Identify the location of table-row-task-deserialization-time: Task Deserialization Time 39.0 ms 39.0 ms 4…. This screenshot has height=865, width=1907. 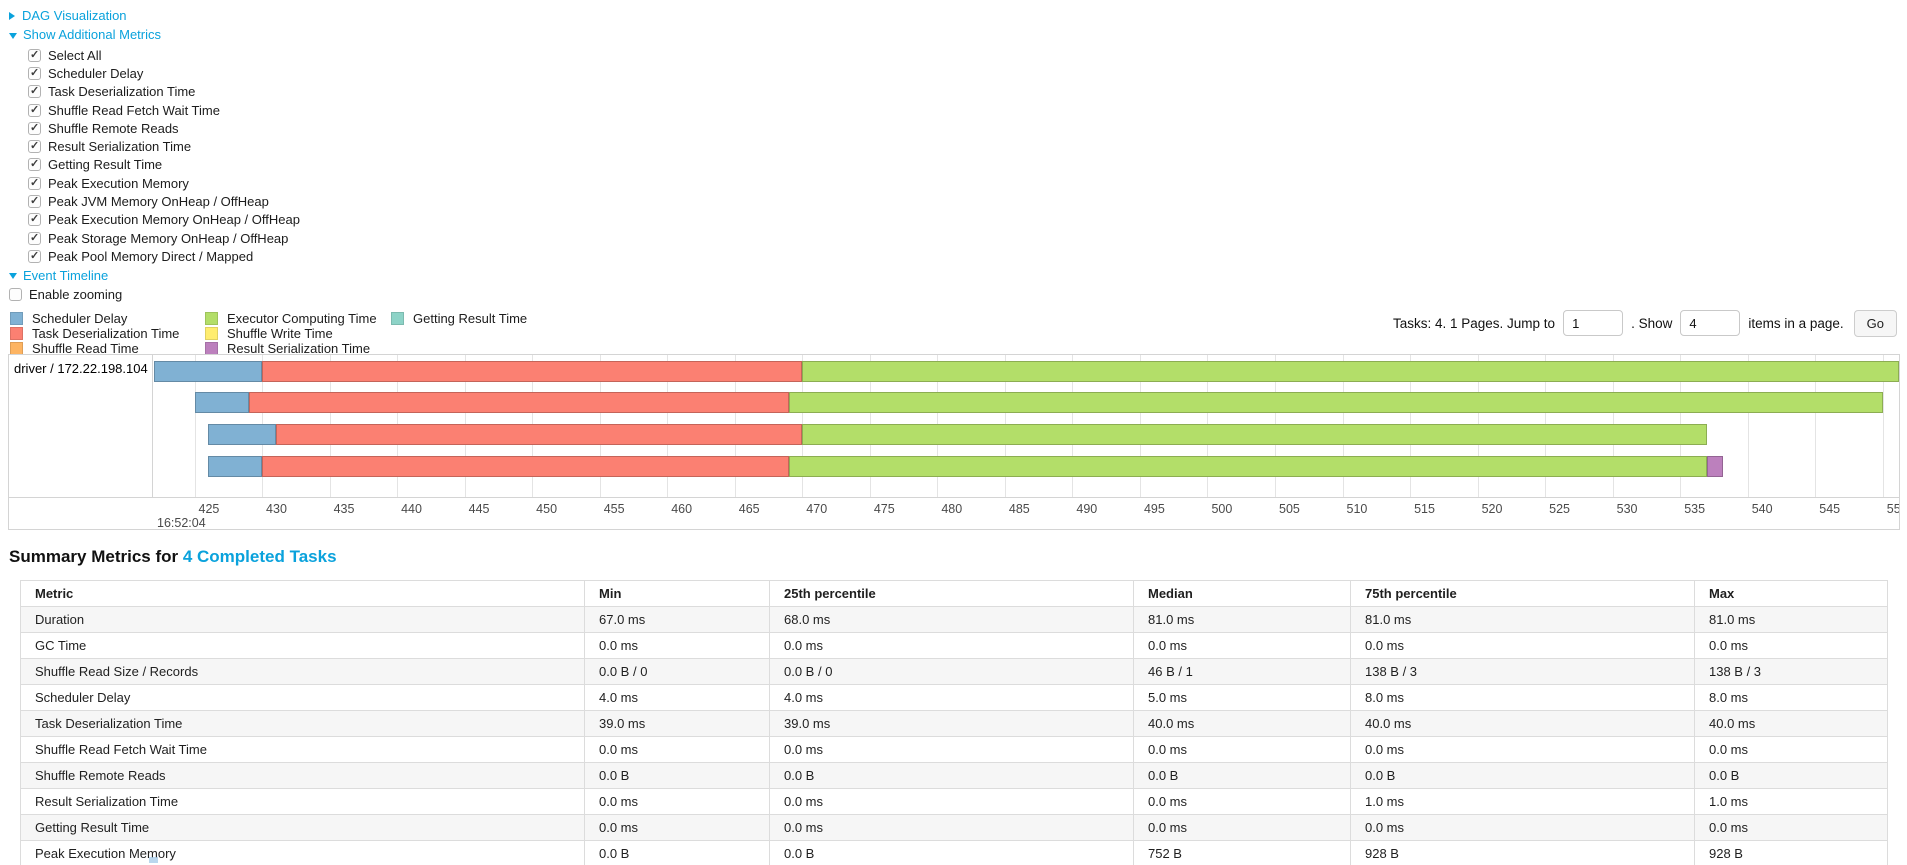
(954, 723).